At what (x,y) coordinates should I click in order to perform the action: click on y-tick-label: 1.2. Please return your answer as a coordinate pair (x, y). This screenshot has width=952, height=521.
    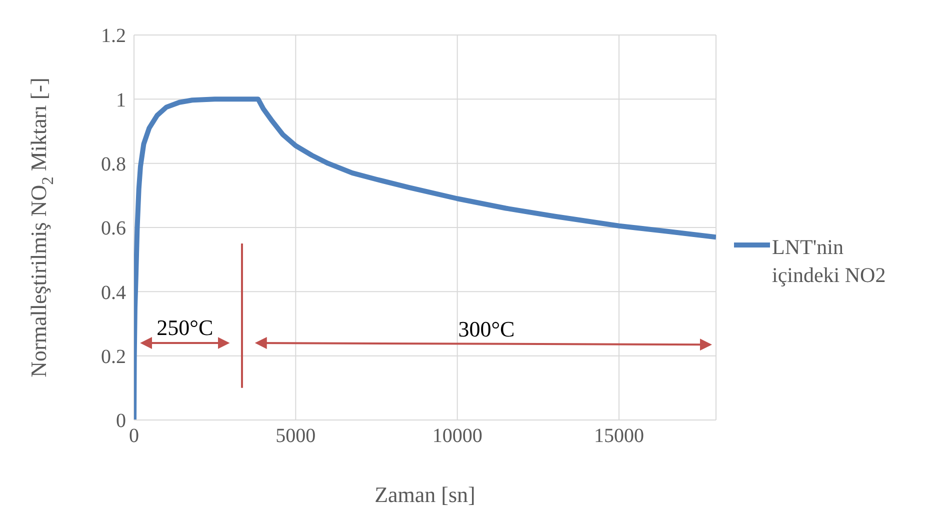
    Looking at the image, I should click on (113, 36).